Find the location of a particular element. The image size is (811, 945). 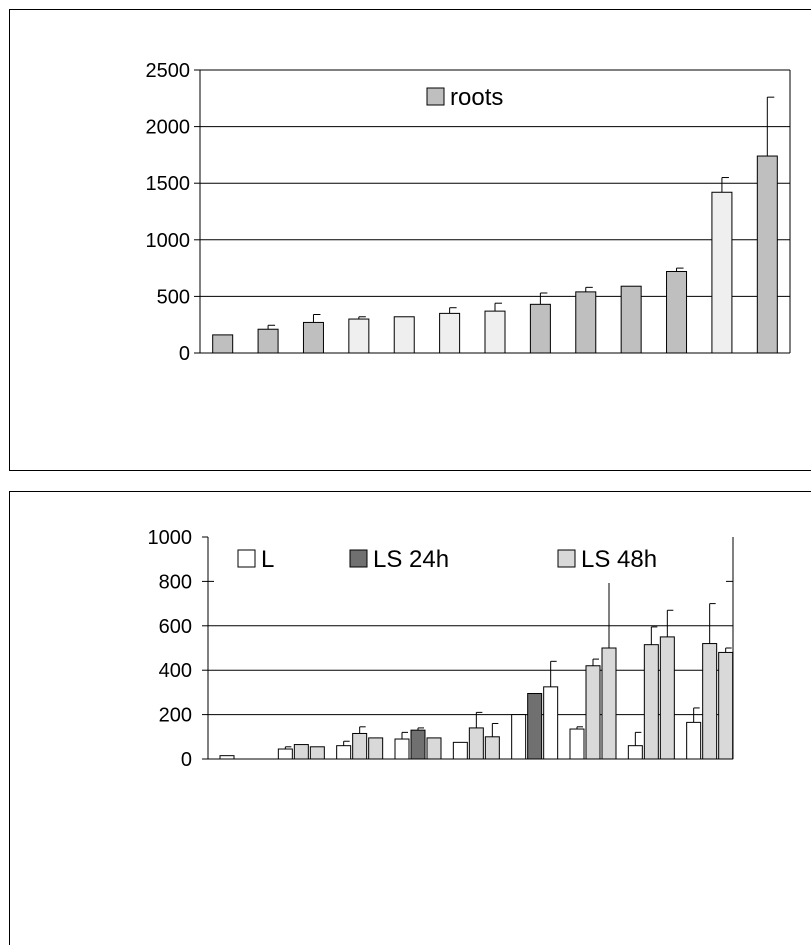

y-tick-label: 400 is located at coordinates (175, 671).